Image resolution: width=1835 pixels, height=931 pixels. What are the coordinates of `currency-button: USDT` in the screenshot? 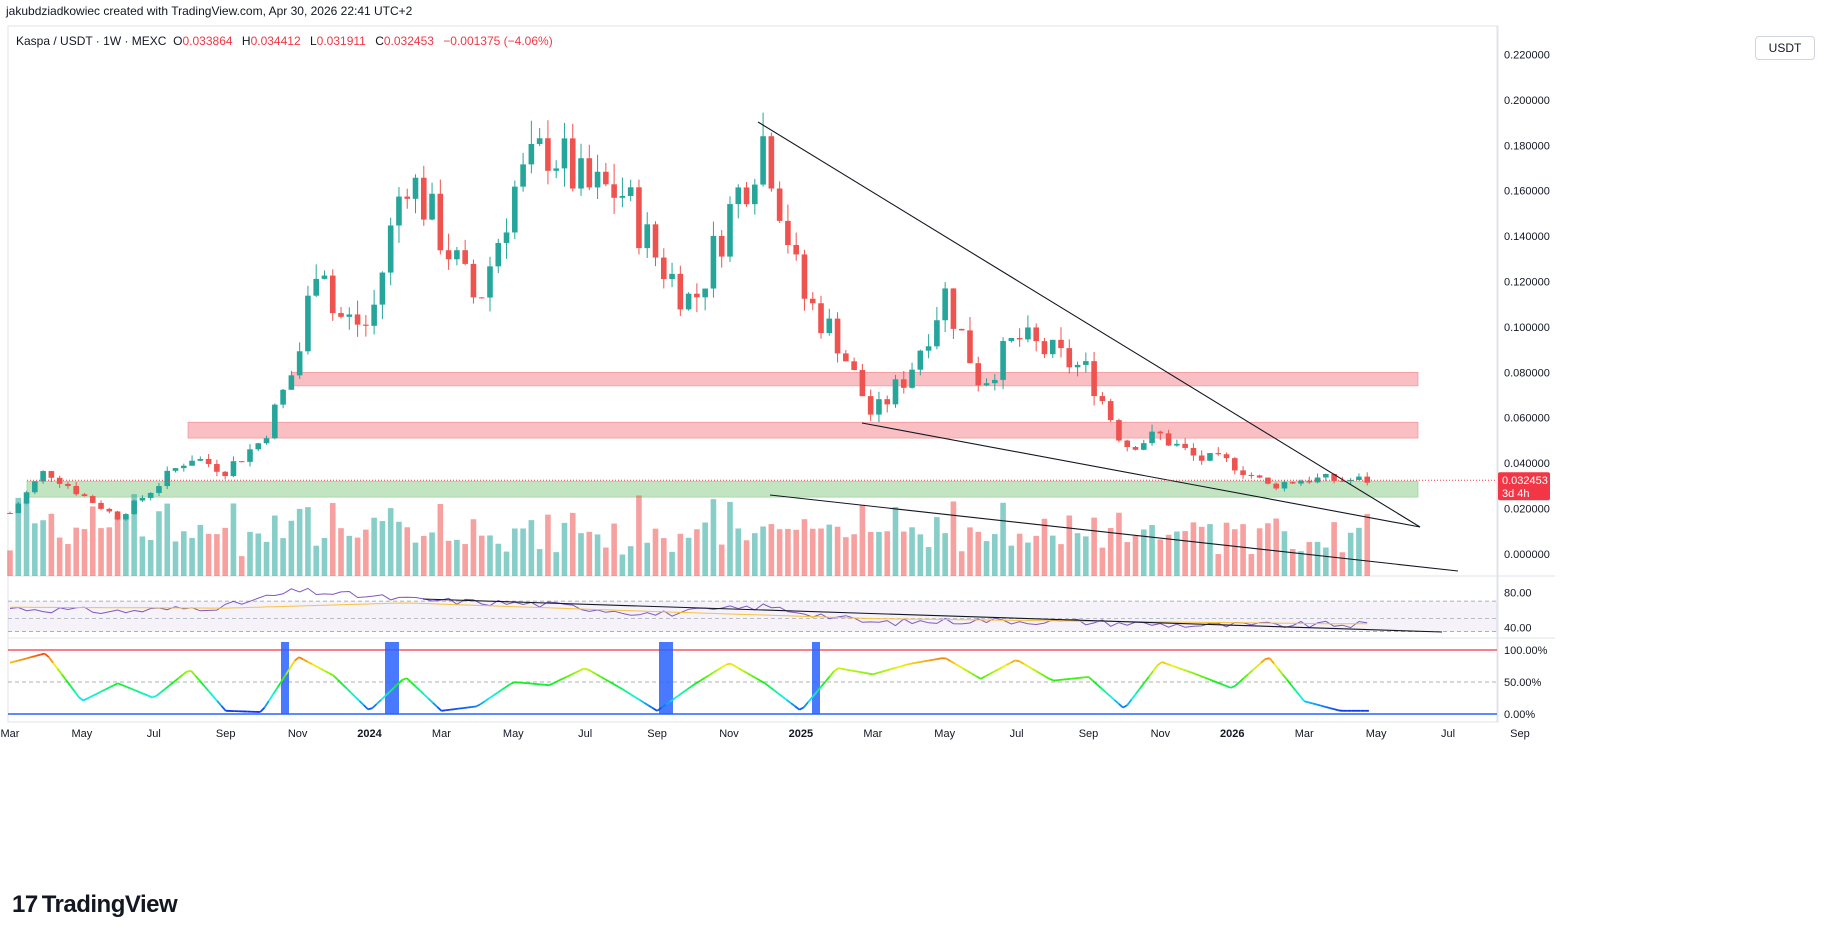 It's located at (1785, 48).